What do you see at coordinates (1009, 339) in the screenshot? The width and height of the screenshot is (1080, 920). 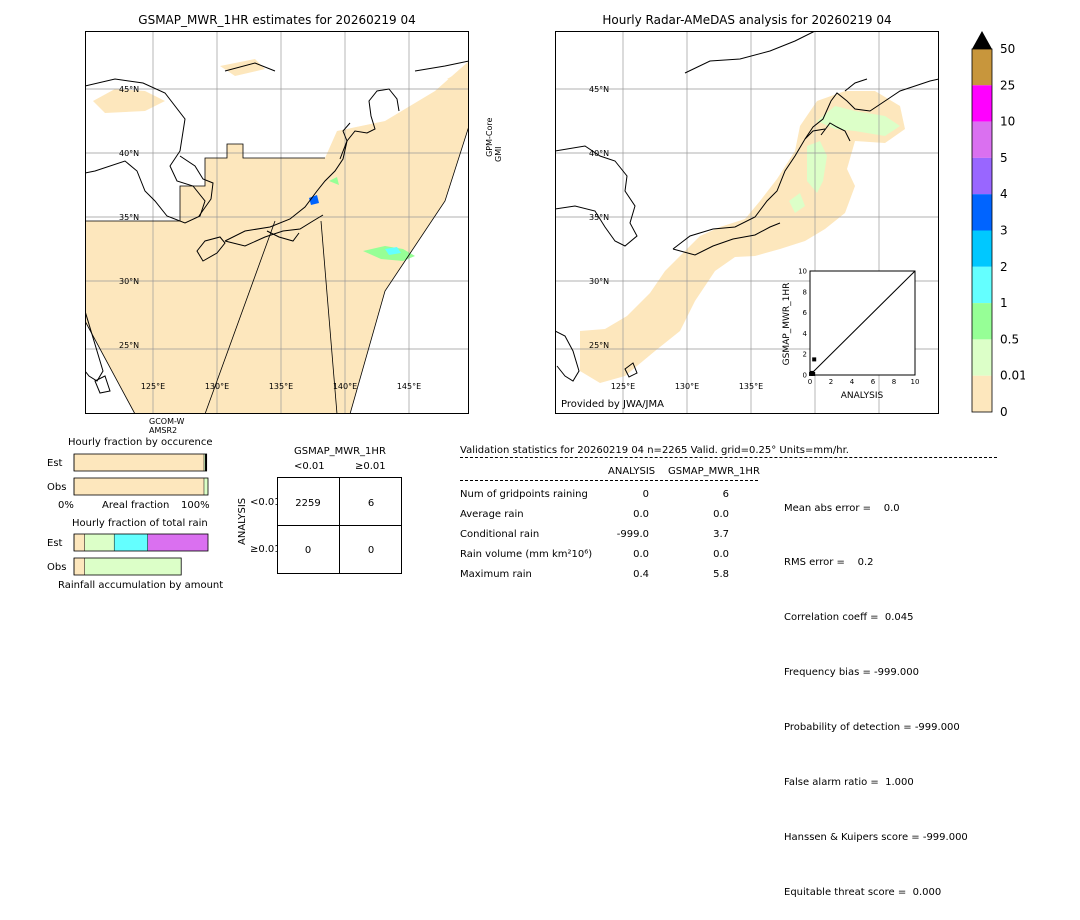 I see `colorbar-label: 0.5` at bounding box center [1009, 339].